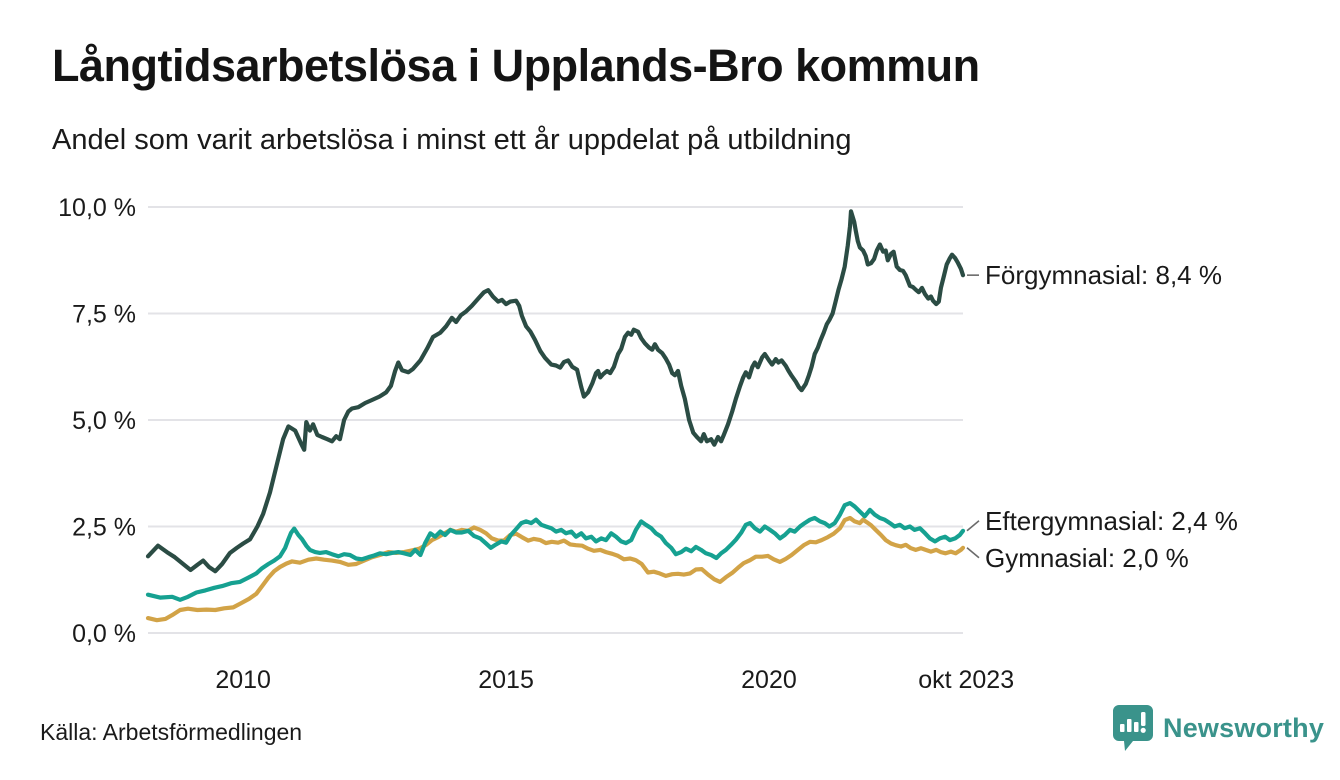 This screenshot has height=780, width=1340. I want to click on newsworthy-logo: Newsworthy, so click(1218, 728).